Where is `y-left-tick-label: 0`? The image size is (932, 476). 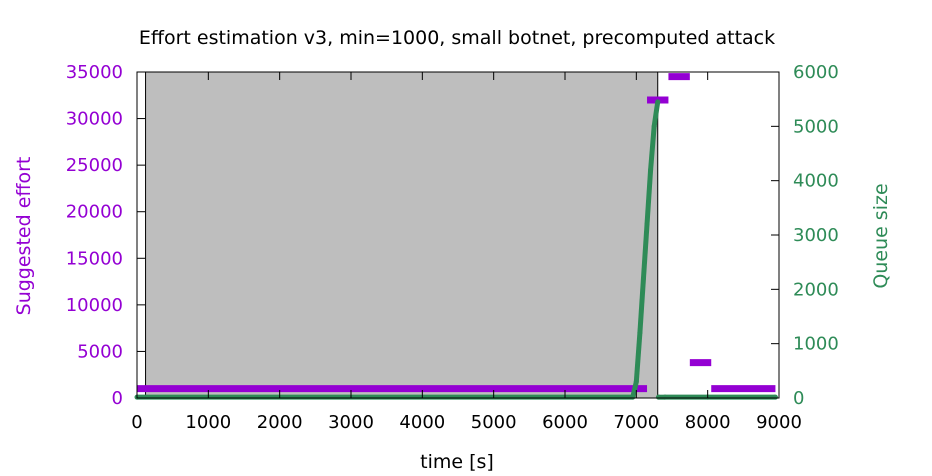 y-left-tick-label: 0 is located at coordinates (117, 398).